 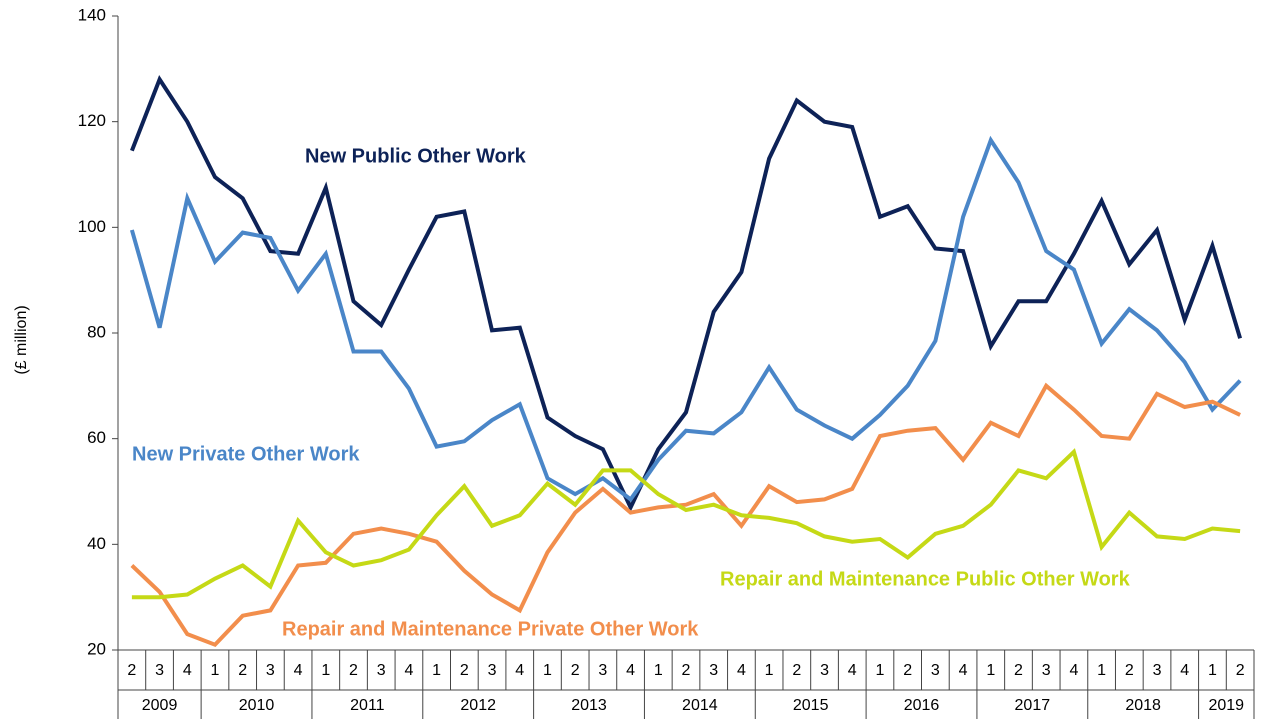 I want to click on x-group-label: 2018, so click(x=1143, y=705).